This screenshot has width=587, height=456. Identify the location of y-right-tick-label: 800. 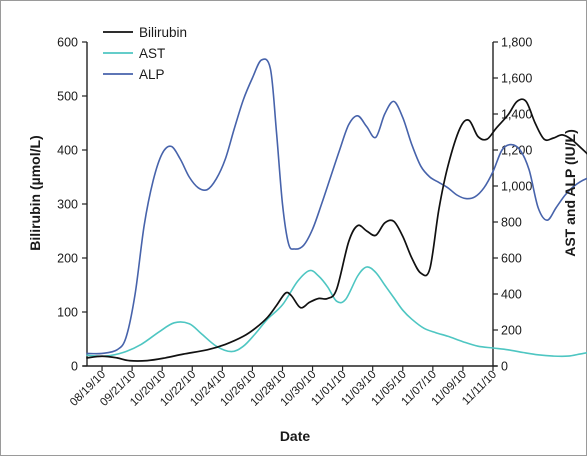
(511, 223).